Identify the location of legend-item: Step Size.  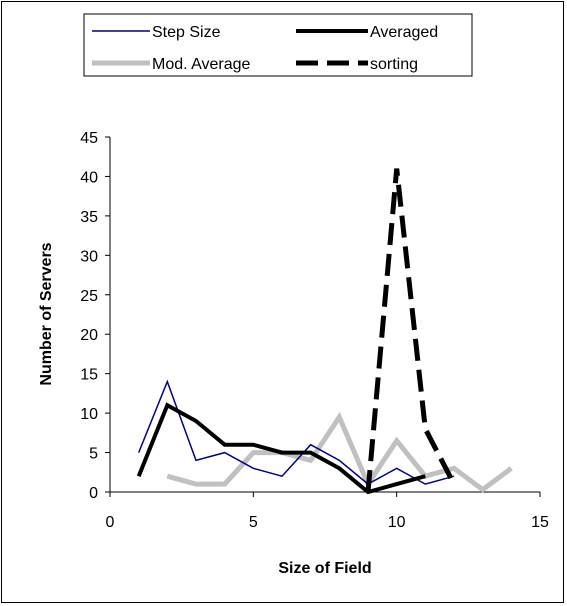
(156, 32).